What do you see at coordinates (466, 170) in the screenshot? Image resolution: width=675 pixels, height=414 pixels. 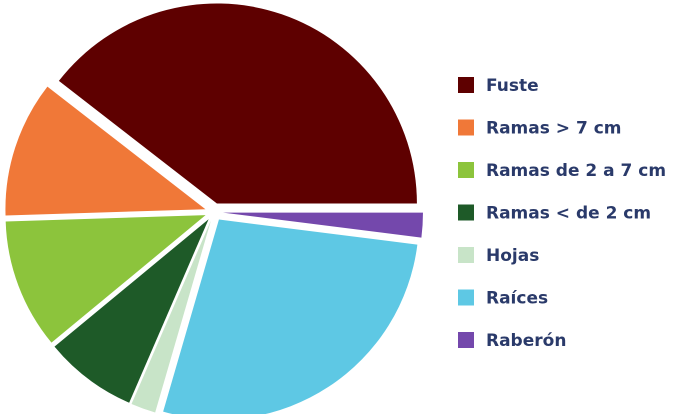 I see `legend-swatch-ramas-de-2-a-7-cm` at bounding box center [466, 170].